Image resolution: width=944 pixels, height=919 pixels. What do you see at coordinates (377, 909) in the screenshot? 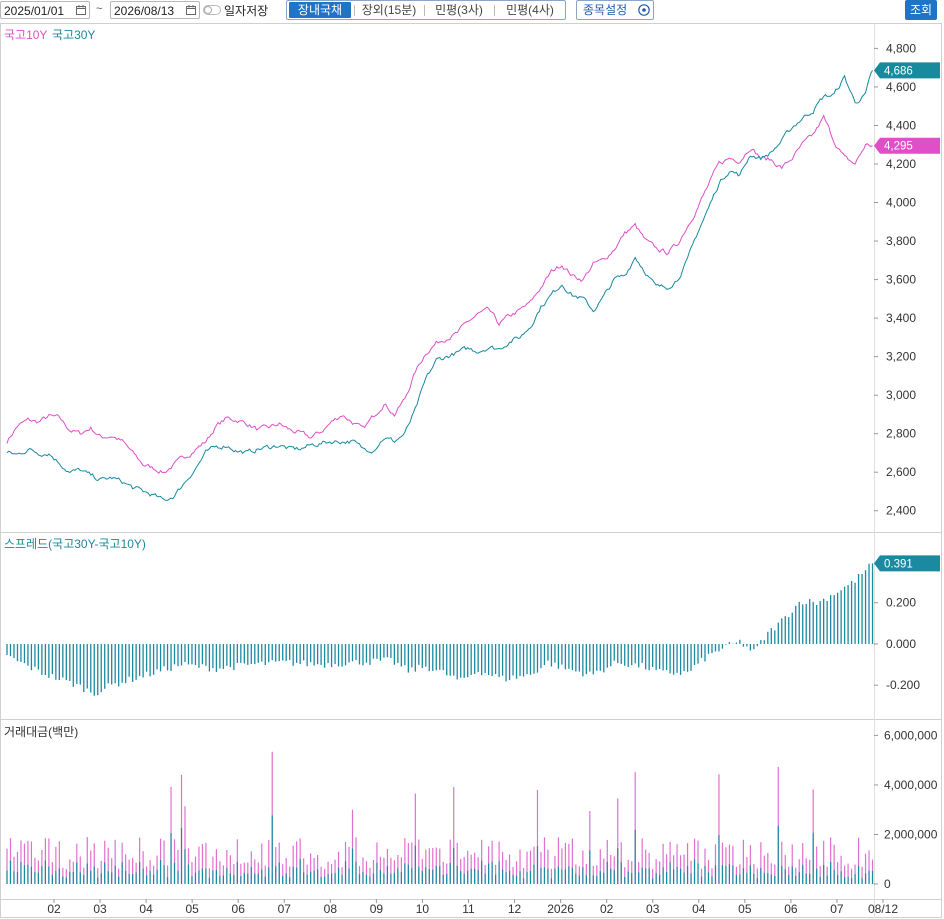
I see `x-tick-label: 09` at bounding box center [377, 909].